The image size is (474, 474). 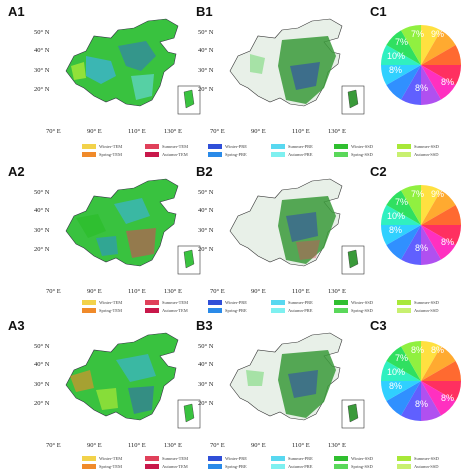 I want to click on lon-tick-130-b2: 130° E, so click(x=337, y=291).